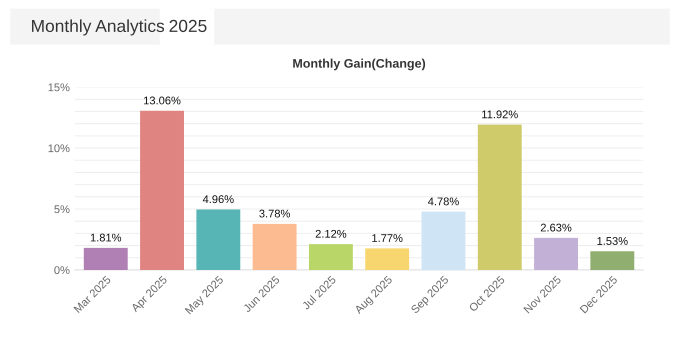  What do you see at coordinates (500, 114) in the screenshot?
I see `data-label: 11.92%` at bounding box center [500, 114].